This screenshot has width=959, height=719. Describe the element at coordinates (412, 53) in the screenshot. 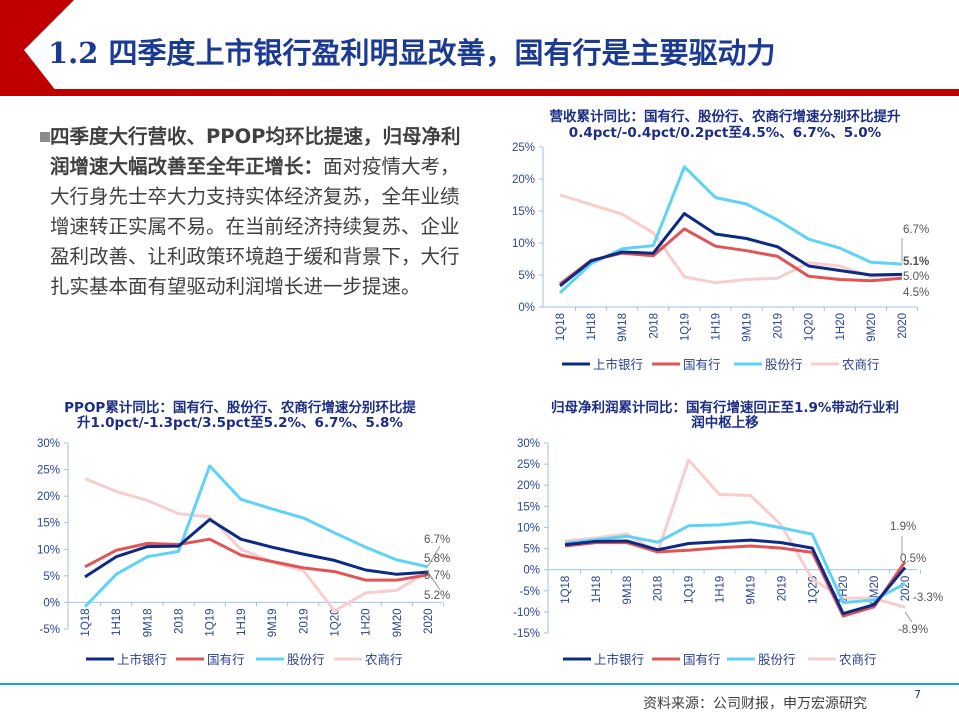

I see `page-title: 1.2 四季度上市银行盈利明显改善，国有行是主要驱动力` at that location.